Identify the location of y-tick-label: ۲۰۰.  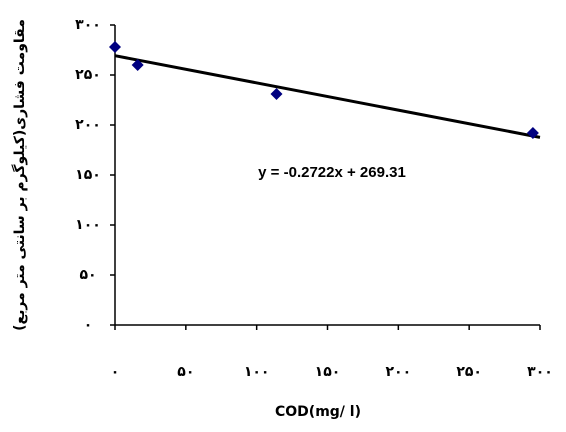
(88, 125).